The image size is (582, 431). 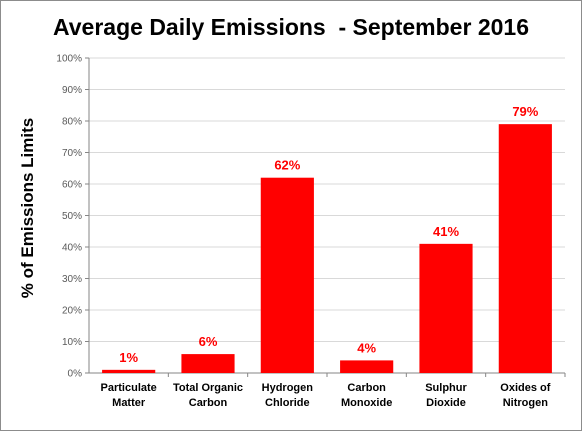 What do you see at coordinates (72, 279) in the screenshot?
I see `y-tick-label: 30%` at bounding box center [72, 279].